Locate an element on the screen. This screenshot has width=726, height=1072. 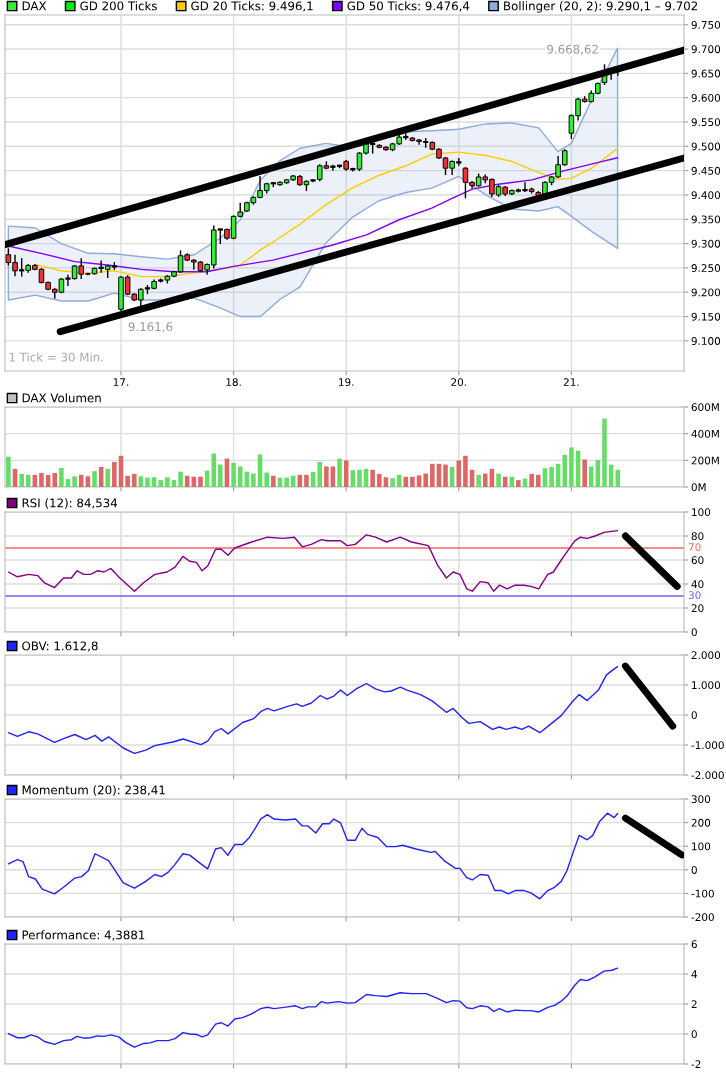
y-tick-label: 0M is located at coordinates (698, 487).